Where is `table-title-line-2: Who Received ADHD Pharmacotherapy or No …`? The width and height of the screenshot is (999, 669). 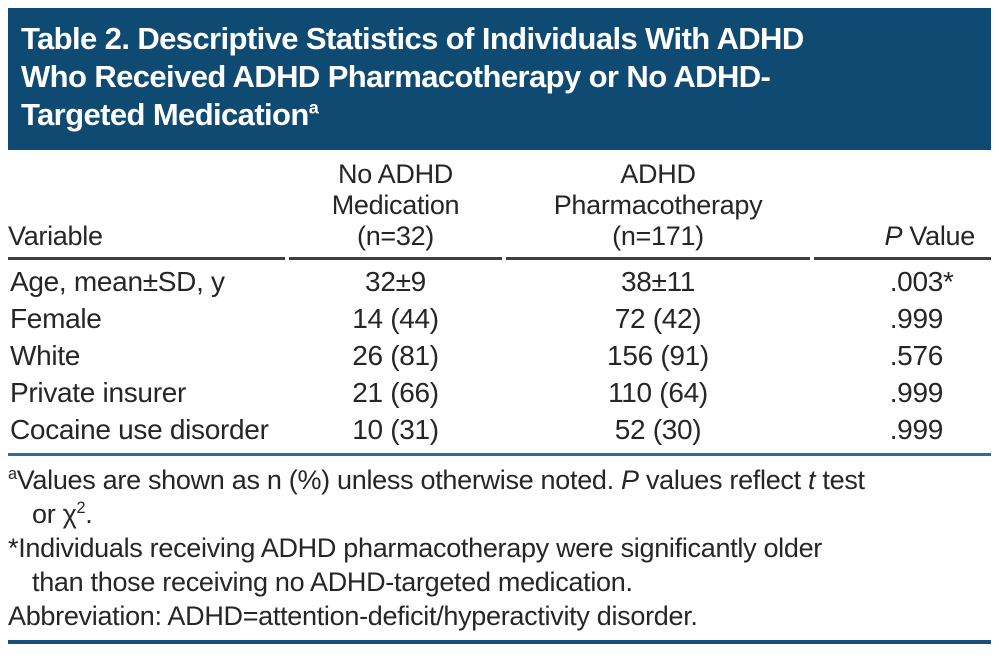 table-title-line-2: Who Received ADHD Pharmacotherapy or No … is located at coordinates (396, 76).